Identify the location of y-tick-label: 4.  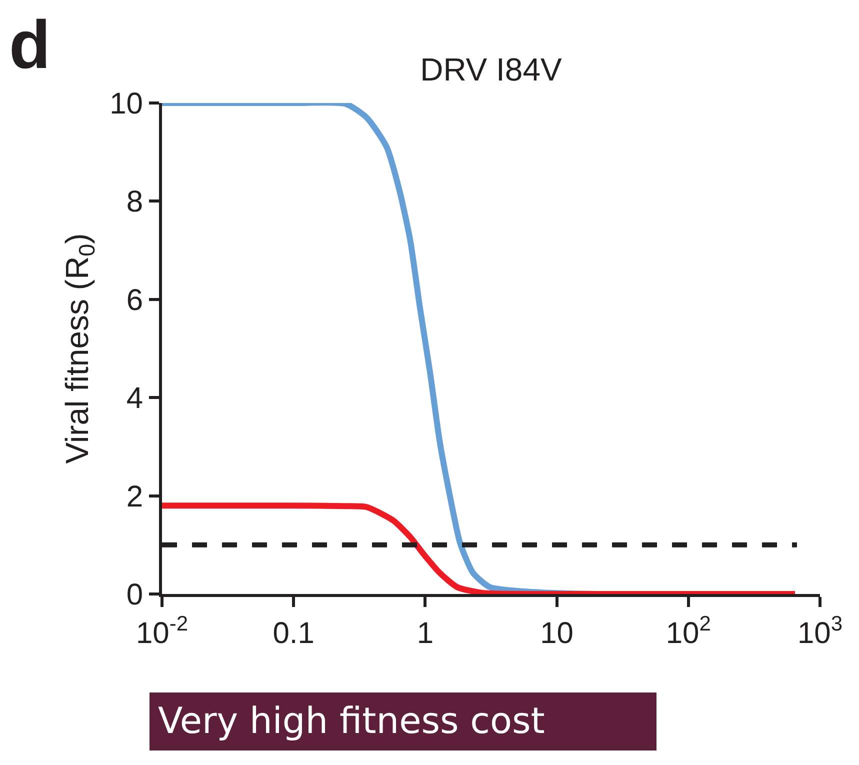
(134, 399).